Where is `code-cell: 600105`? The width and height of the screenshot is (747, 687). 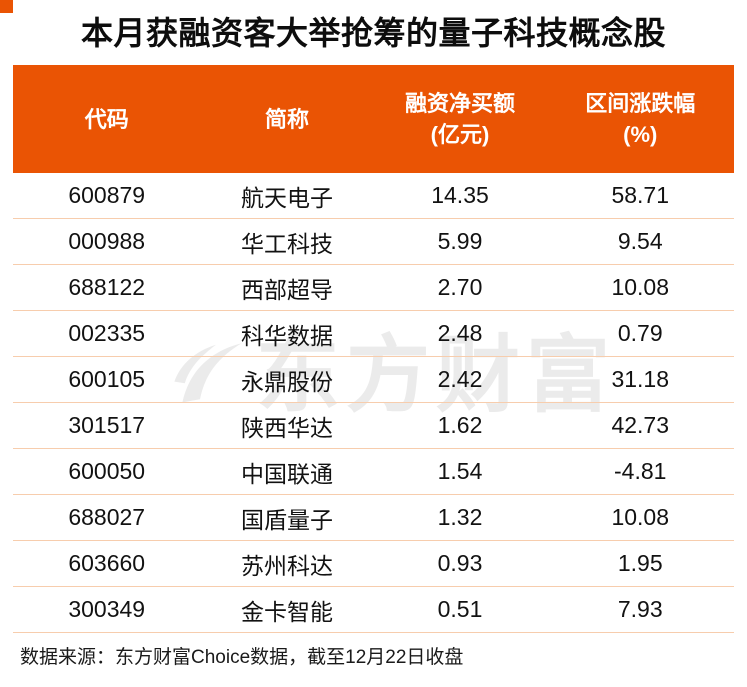 code-cell: 600105 is located at coordinates (107, 379).